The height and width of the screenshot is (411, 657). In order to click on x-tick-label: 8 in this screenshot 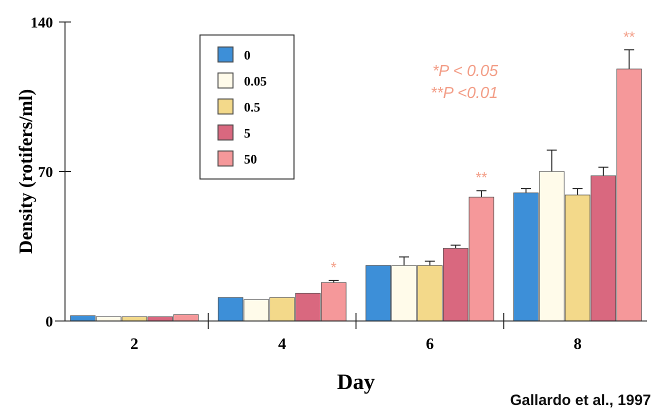, I will do `click(578, 344)`.